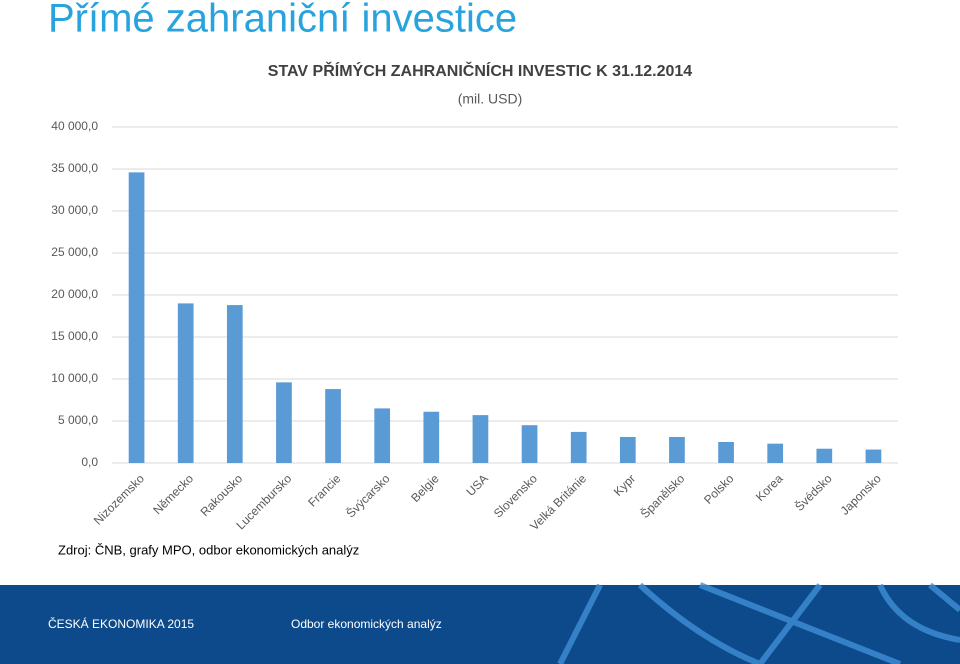 The width and height of the screenshot is (960, 664). What do you see at coordinates (490, 99) in the screenshot?
I see `chart-subtitle: (mil. USD)` at bounding box center [490, 99].